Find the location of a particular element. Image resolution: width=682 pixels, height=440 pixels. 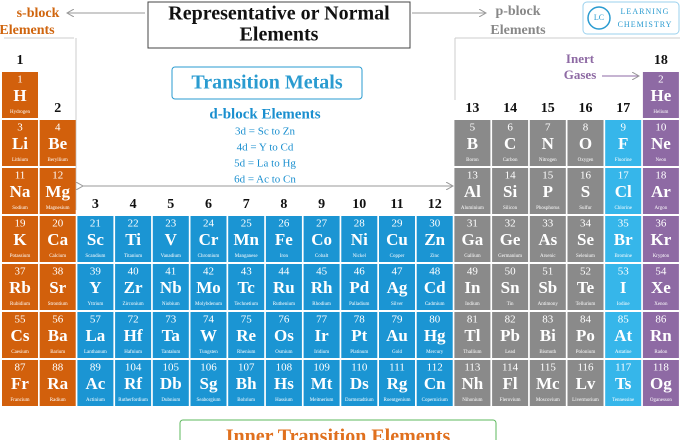

element-name: Thallium is located at coordinates (472, 352).